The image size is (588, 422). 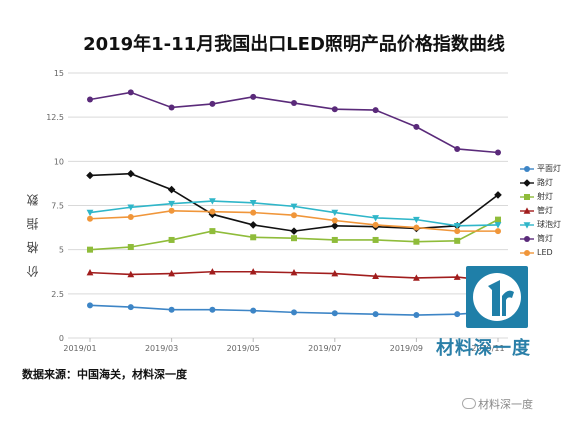 I want to click on x-tick-label: 2019/11, so click(x=487, y=348).